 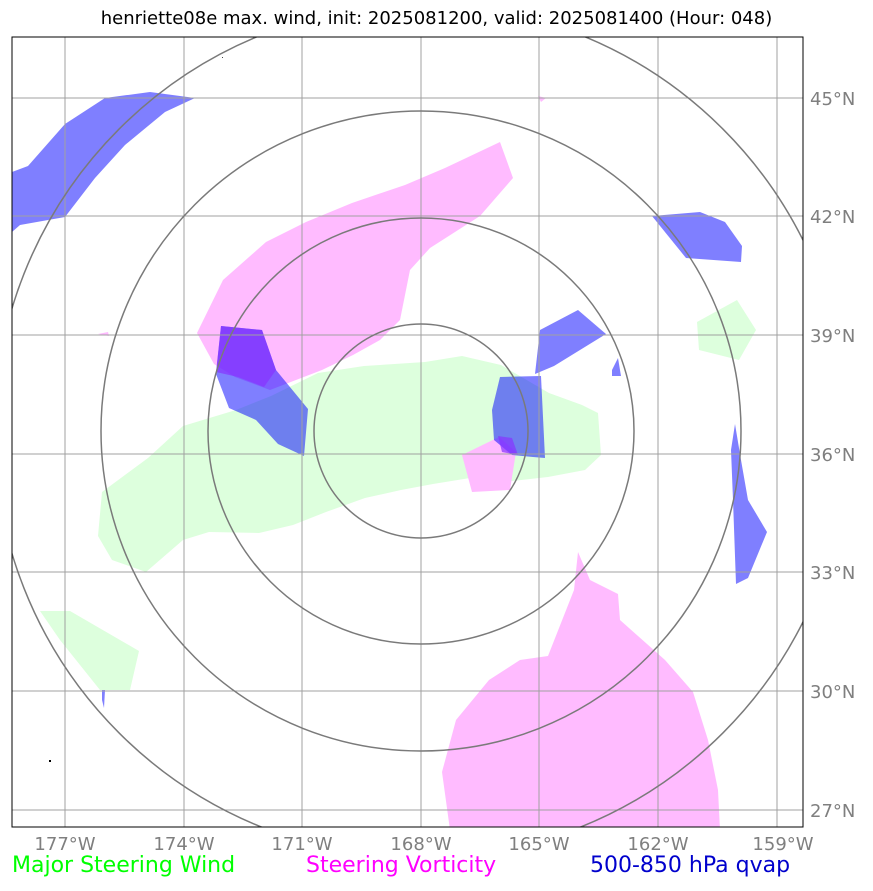 What do you see at coordinates (401, 865) in the screenshot?
I see `legend-steering-vorticity: Steering Vorticity` at bounding box center [401, 865].